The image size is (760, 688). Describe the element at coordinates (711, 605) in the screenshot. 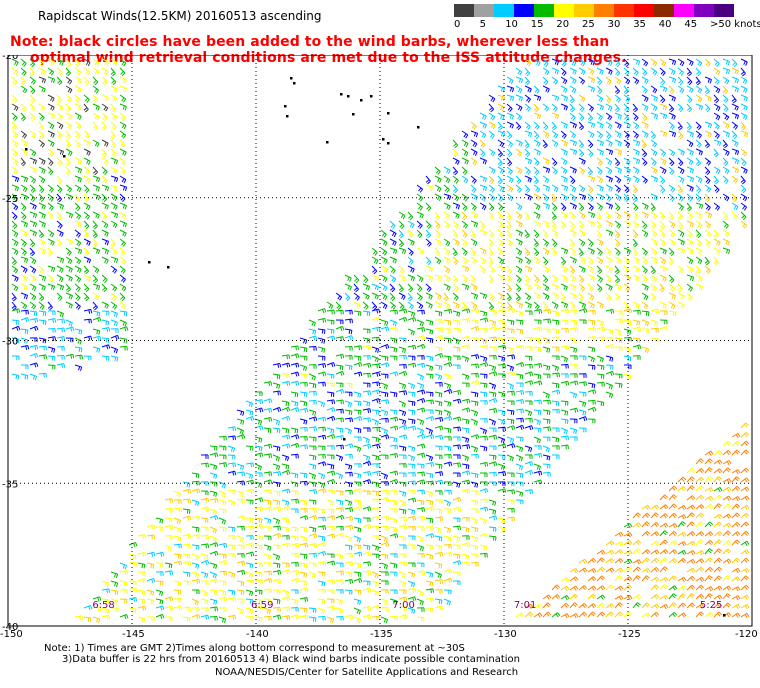

I see `time-label: 5:25` at that location.